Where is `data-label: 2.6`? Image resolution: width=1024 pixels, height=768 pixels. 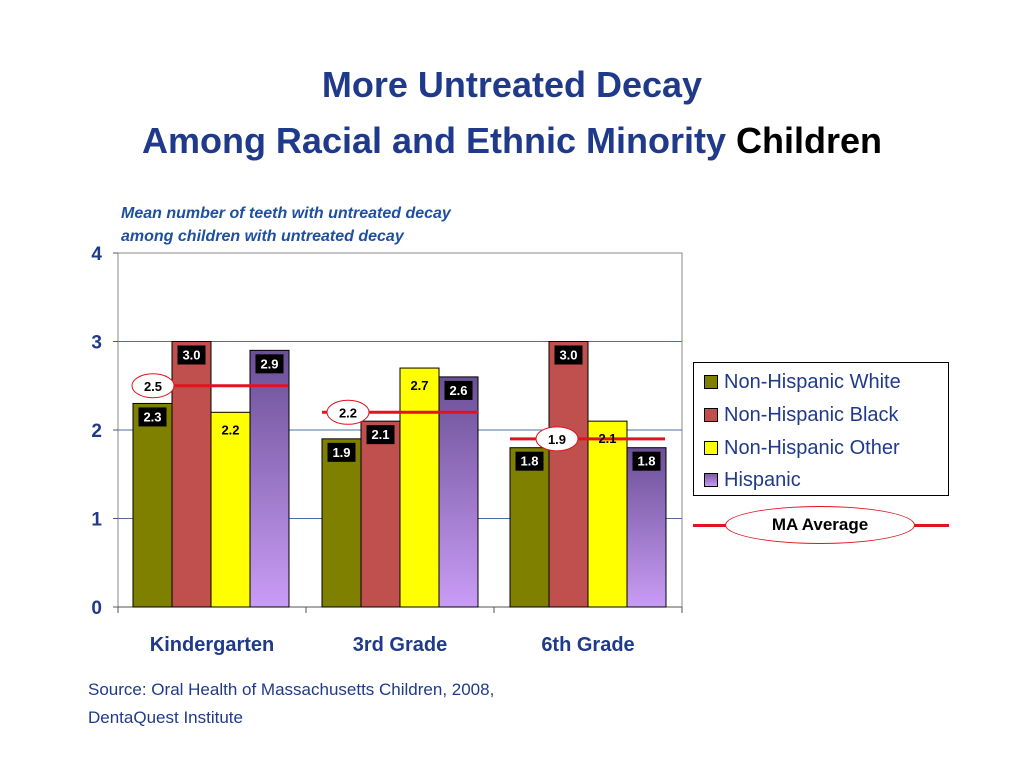
data-label: 2.6 is located at coordinates (458, 390).